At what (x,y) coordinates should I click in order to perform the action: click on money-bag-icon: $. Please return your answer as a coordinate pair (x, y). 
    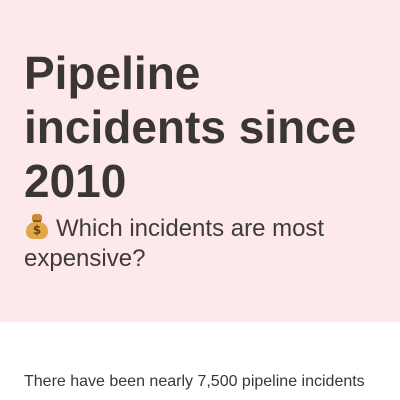
    Looking at the image, I should click on (37, 226).